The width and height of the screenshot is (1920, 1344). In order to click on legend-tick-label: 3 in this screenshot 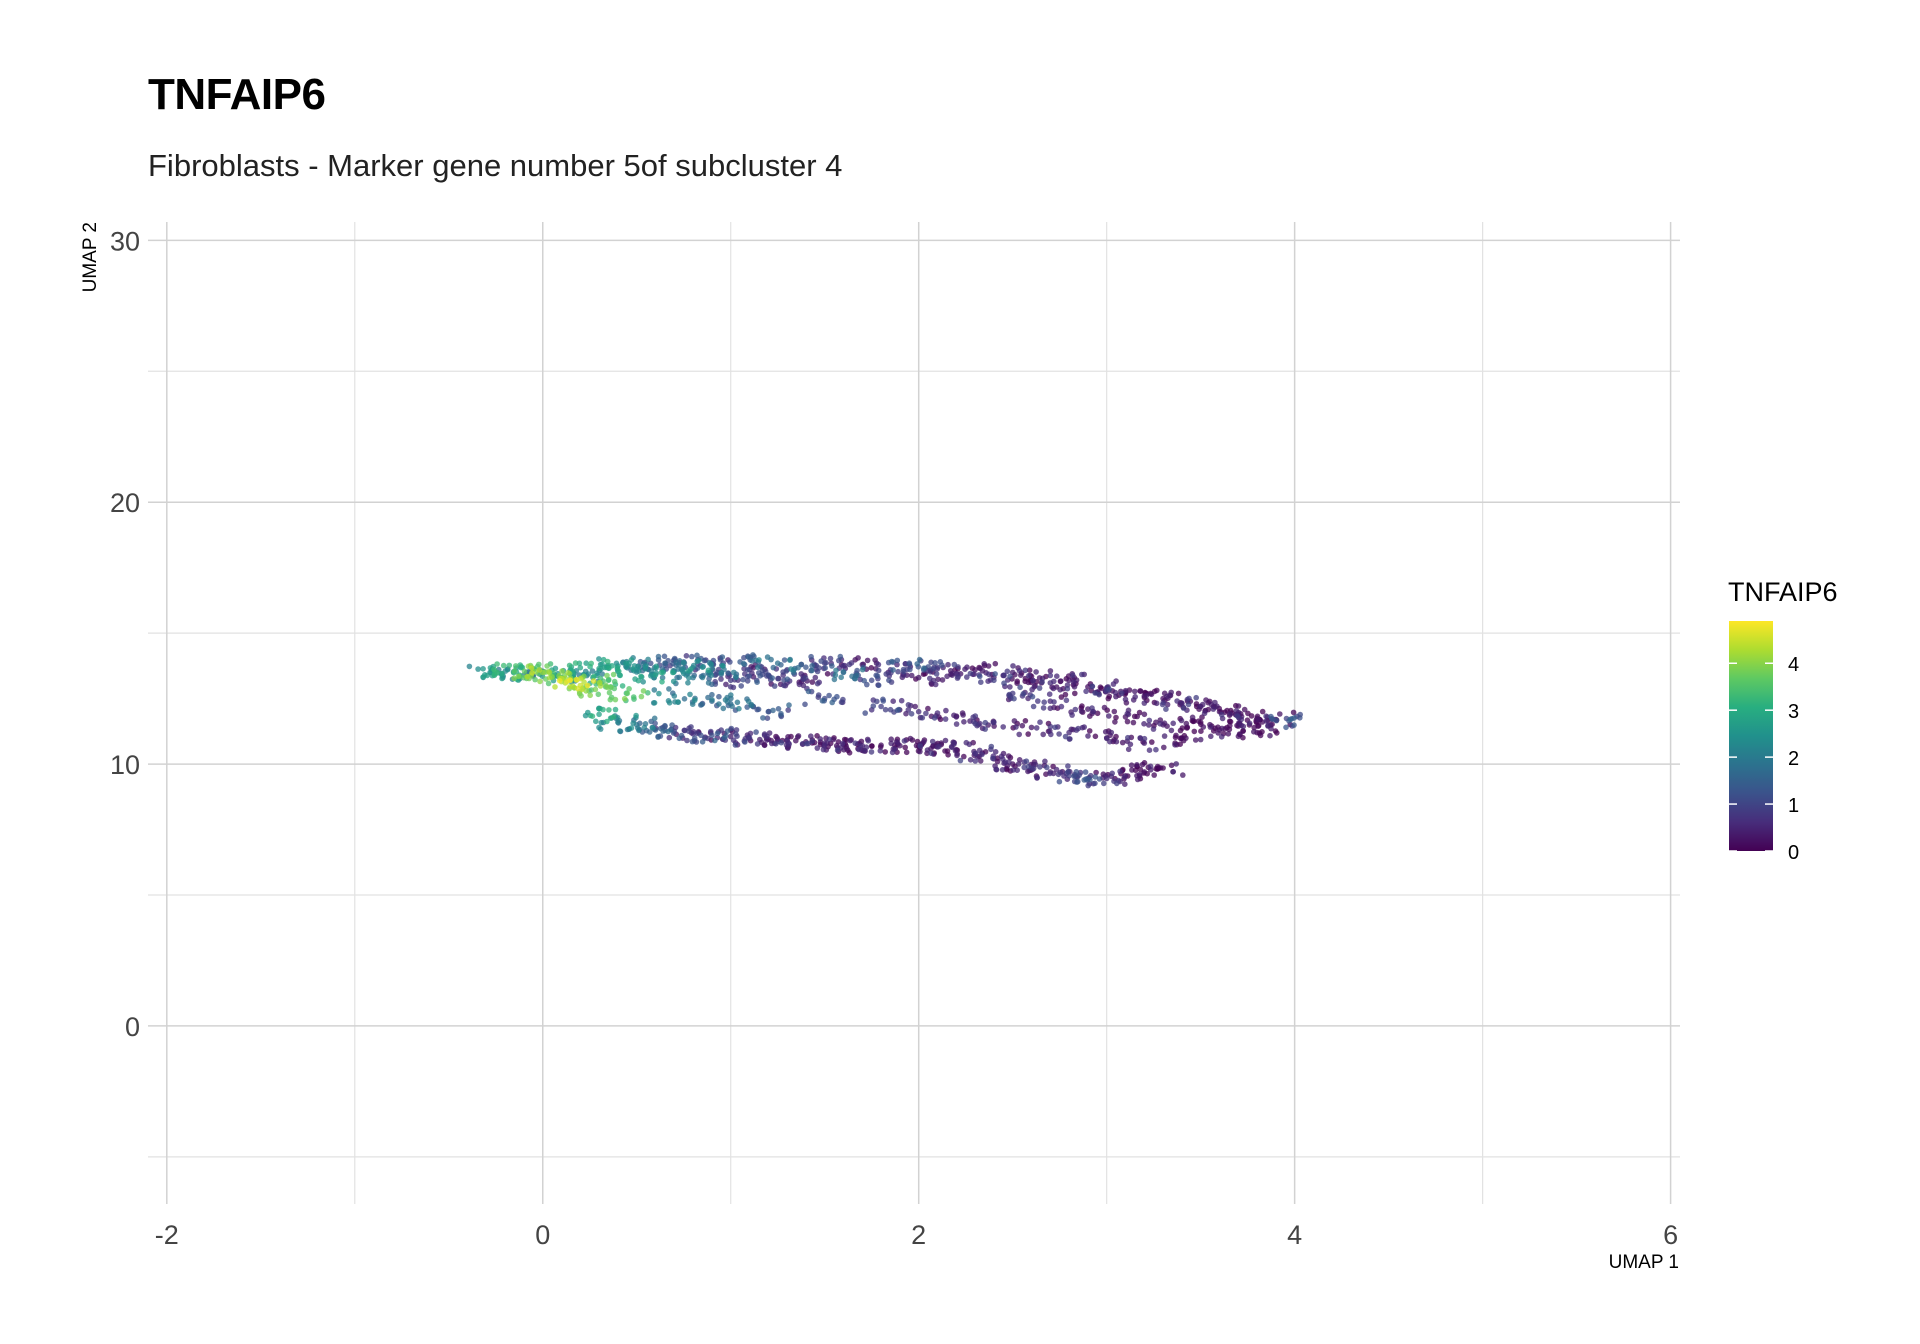, I will do `click(1793, 712)`.